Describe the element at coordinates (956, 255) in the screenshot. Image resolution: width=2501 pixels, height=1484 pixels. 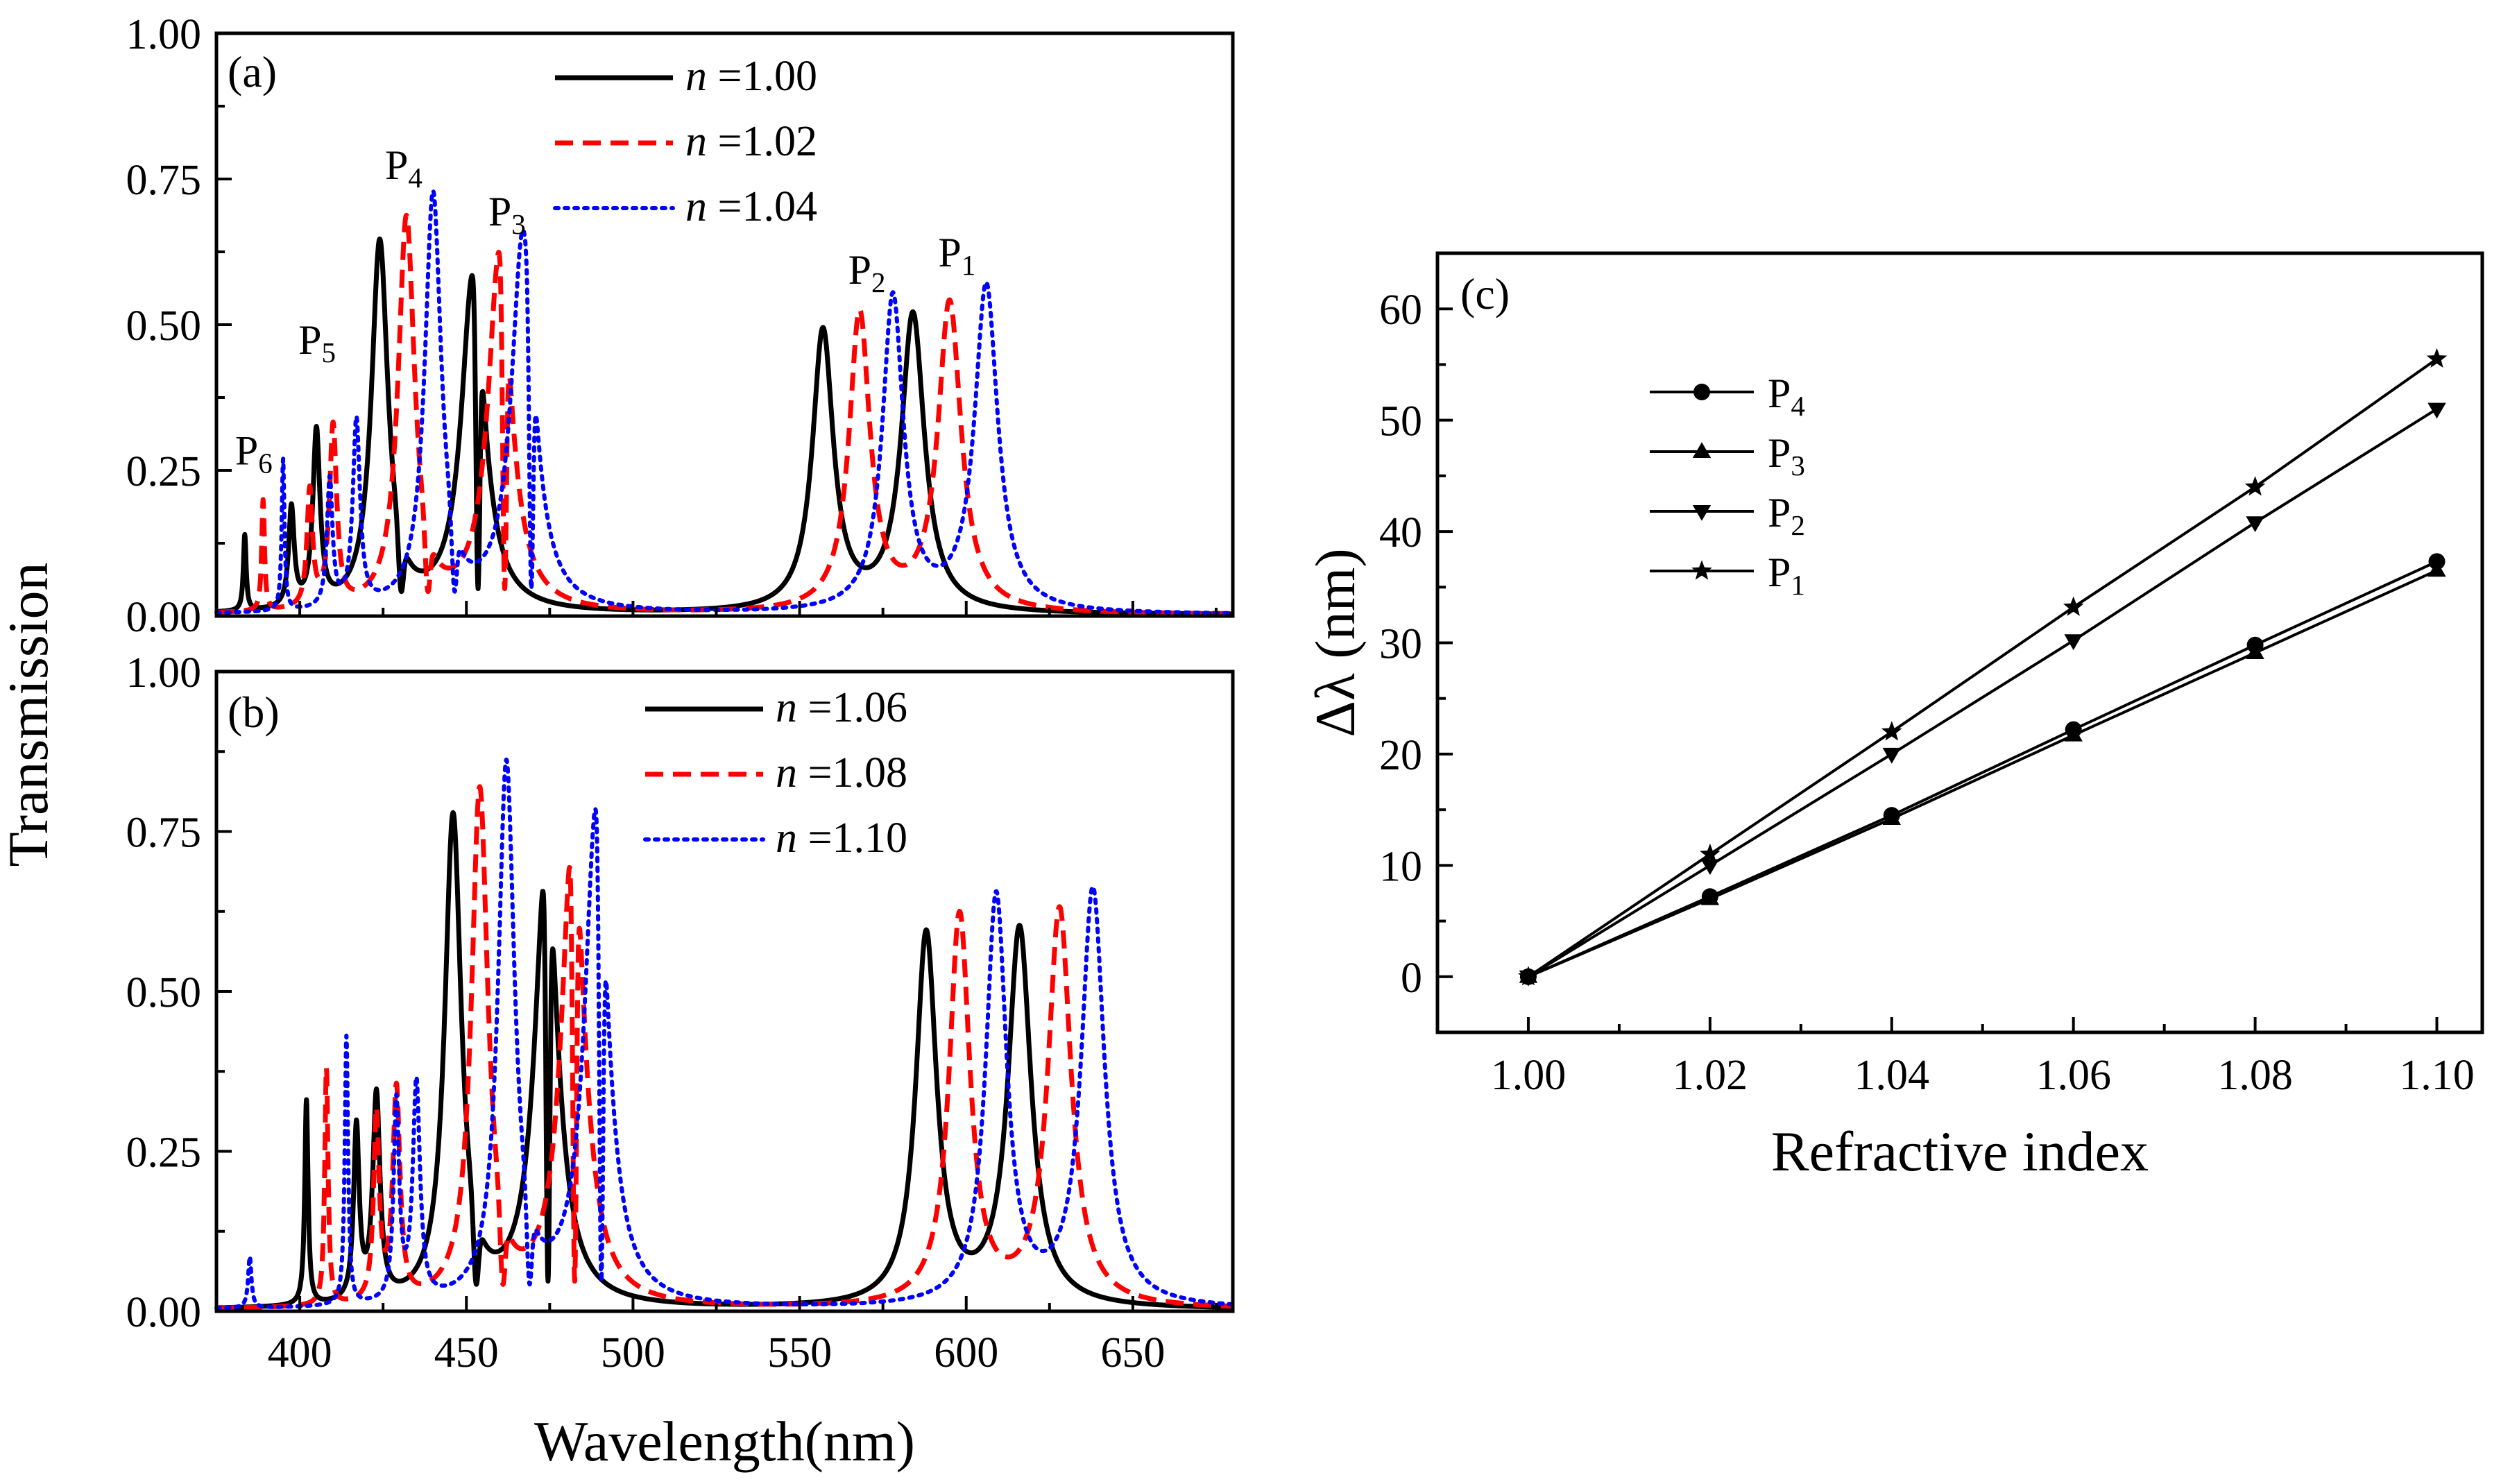
I see `peak-label: P1` at that location.